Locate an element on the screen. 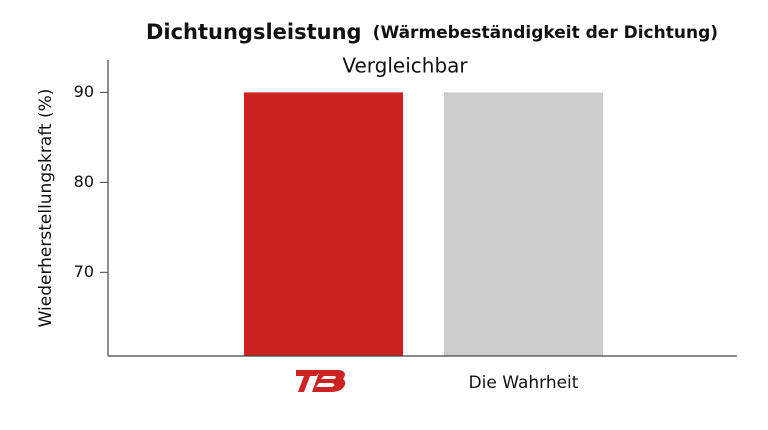 The width and height of the screenshot is (768, 430). y-tick-label: 80 is located at coordinates (84, 181).